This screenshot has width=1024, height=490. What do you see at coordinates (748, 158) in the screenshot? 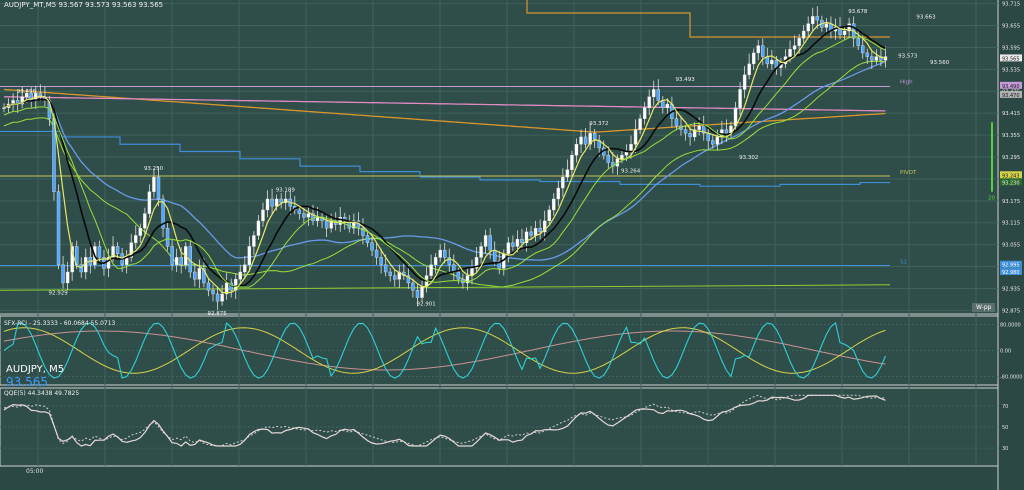
I see `price-annotation: 93.302` at bounding box center [748, 158].